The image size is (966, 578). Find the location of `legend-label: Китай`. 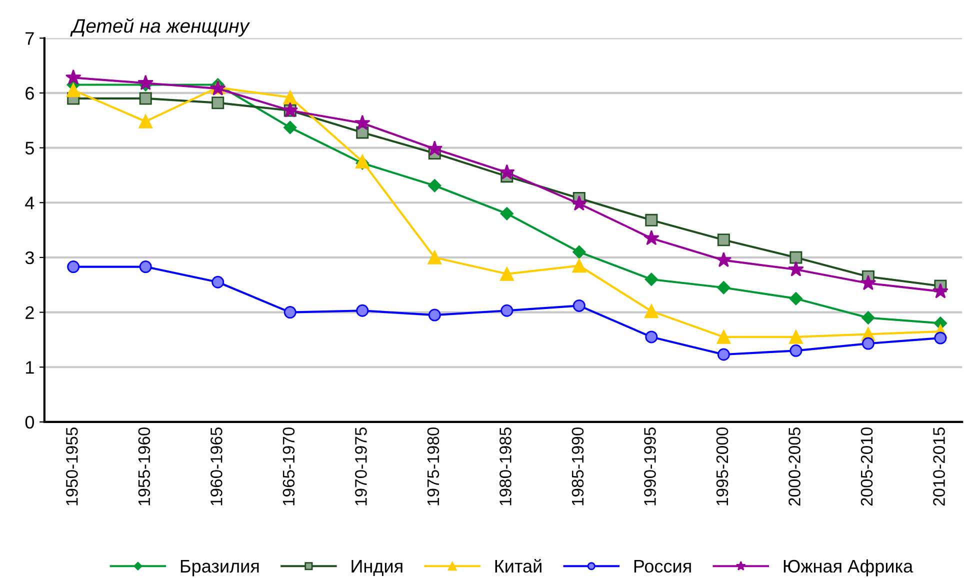

legend-label: Китай is located at coordinates (518, 566).